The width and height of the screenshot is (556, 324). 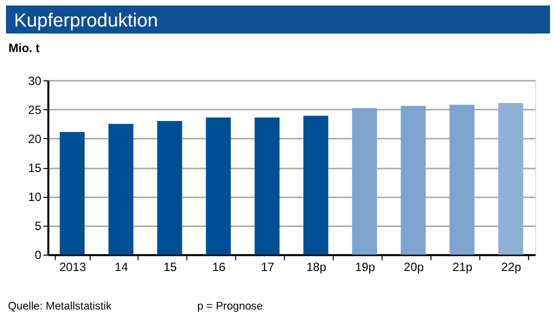 I want to click on y-axis-title: Mio. t, so click(x=24, y=47).